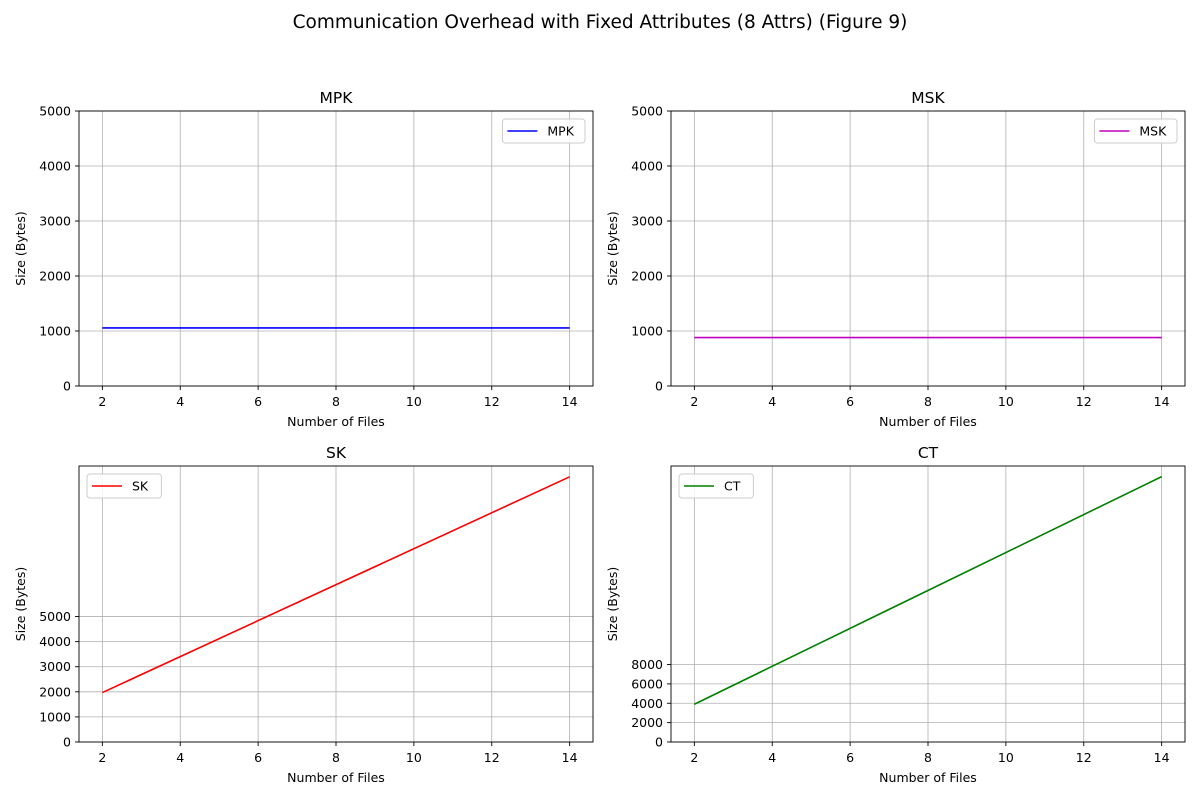  What do you see at coordinates (647, 664) in the screenshot?
I see `y-tick-label: 8000` at bounding box center [647, 664].